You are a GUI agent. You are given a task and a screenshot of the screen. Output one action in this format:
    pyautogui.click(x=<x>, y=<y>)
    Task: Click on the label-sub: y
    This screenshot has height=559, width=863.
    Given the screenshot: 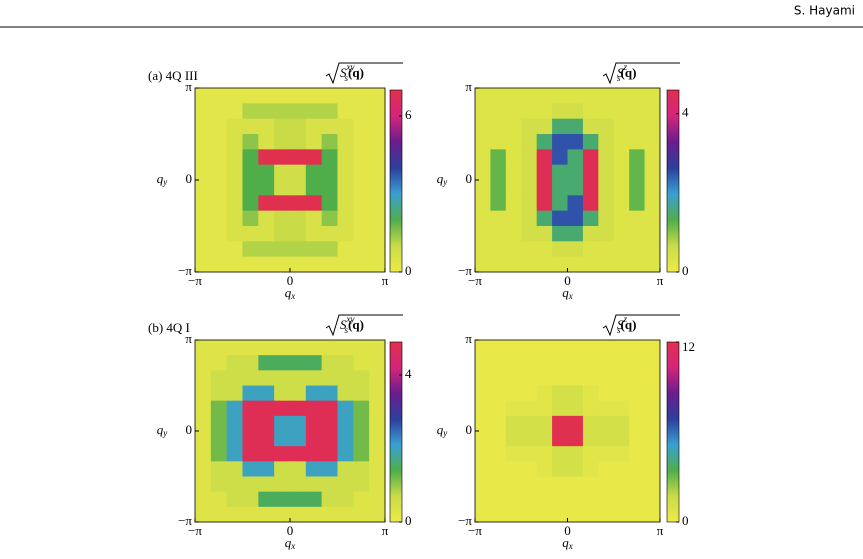 What is the action you would take?
    pyautogui.click(x=164, y=182)
    